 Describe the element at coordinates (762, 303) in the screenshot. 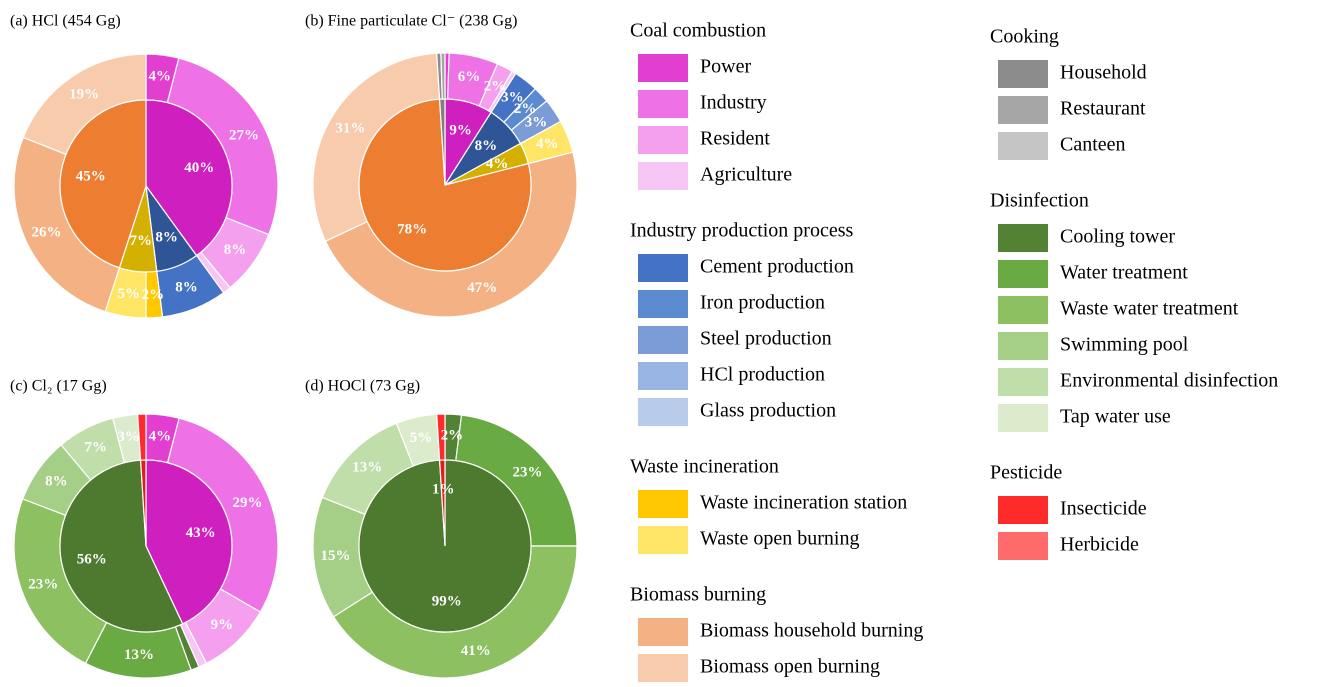

I see `legend-label: Iron production` at that location.